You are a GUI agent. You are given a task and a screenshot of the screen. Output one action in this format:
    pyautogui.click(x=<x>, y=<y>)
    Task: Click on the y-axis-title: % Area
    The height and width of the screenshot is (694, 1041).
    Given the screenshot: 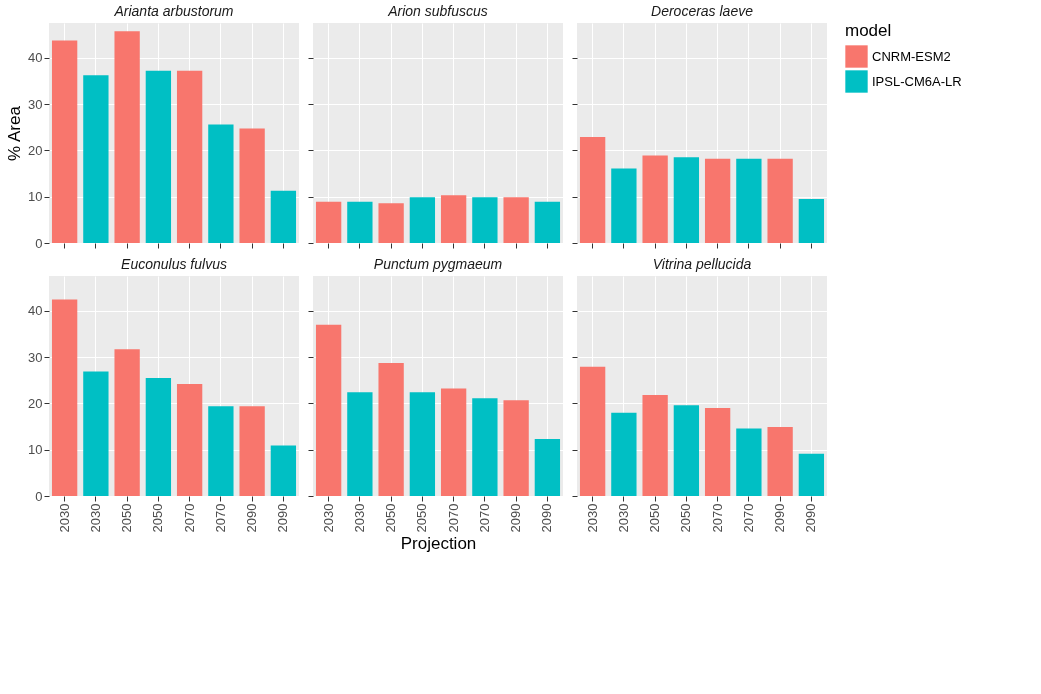 What is the action you would take?
    pyautogui.click(x=15, y=133)
    